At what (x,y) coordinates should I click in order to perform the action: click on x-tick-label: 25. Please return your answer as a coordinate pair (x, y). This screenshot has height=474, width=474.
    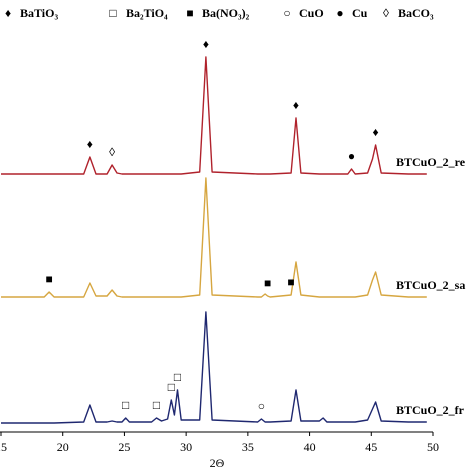
    Looking at the image, I should click on (124, 447).